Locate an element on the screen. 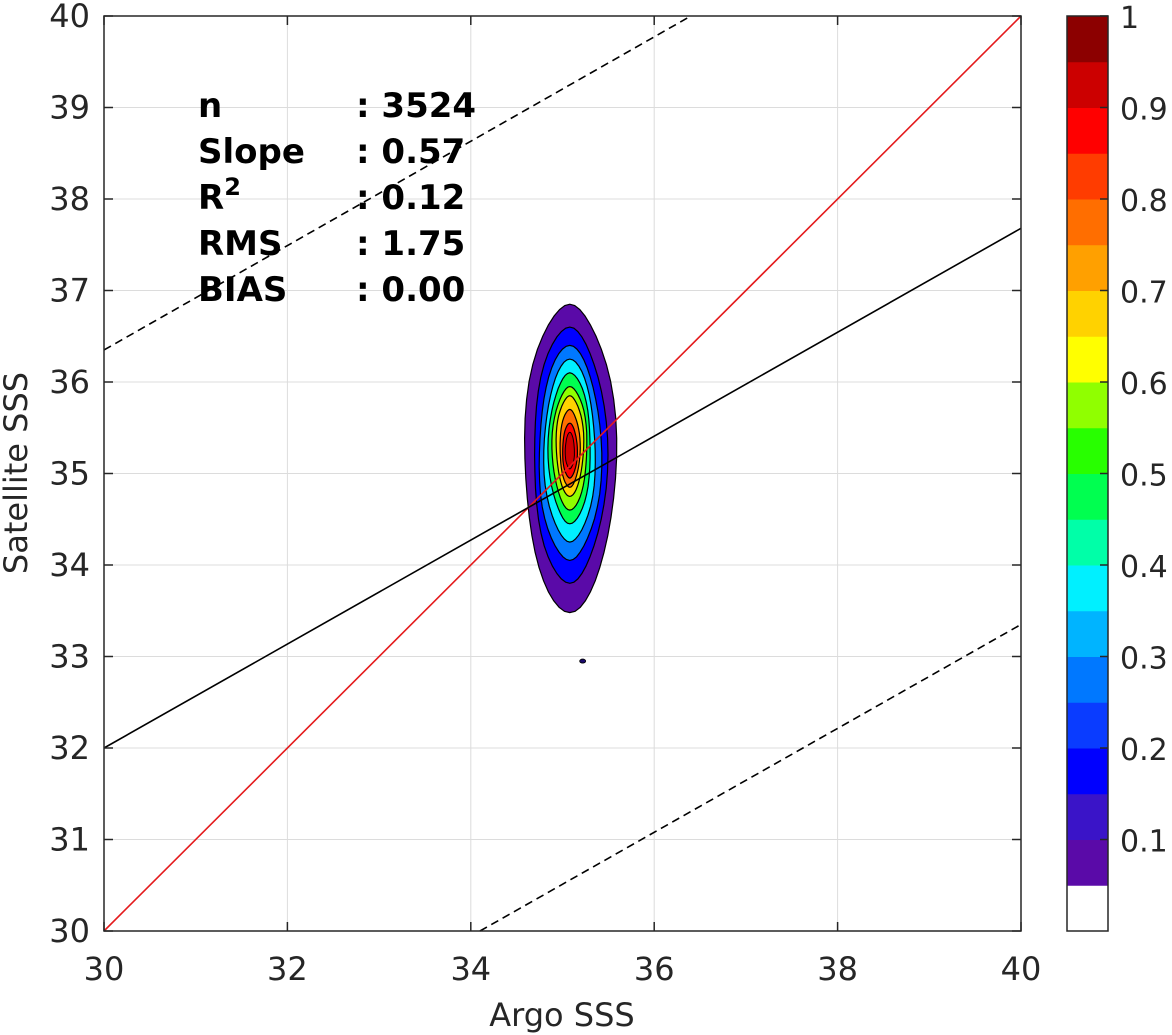 The image size is (1172, 1035). colorbar-tick-label: 0.5 is located at coordinates (1144, 476).